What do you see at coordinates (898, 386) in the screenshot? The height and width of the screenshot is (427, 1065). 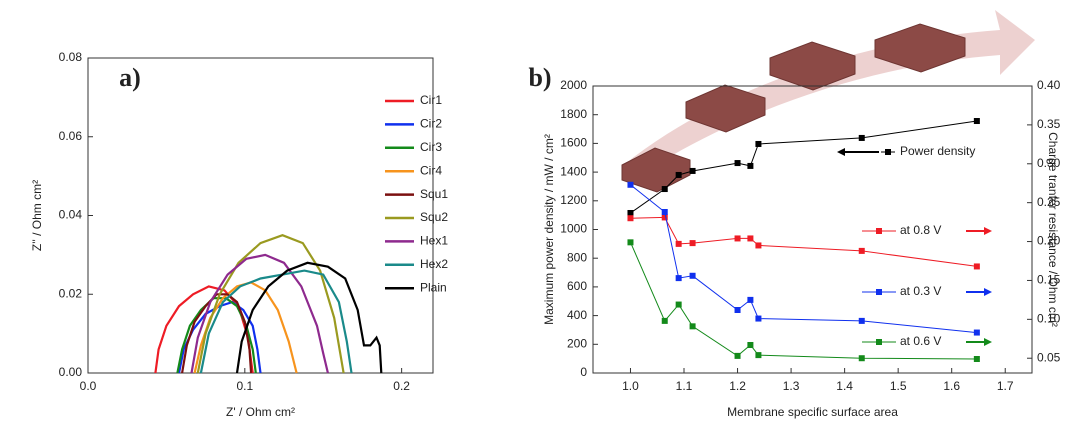 I see `x-tick-label: 1.5` at bounding box center [898, 386].